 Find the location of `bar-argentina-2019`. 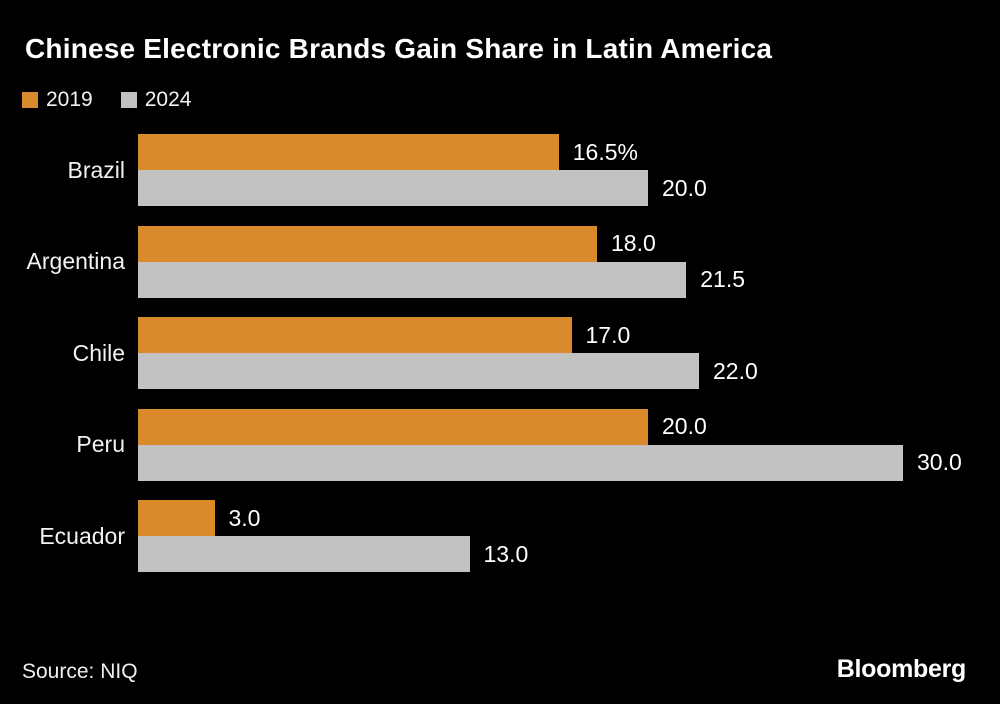

bar-argentina-2019 is located at coordinates (367, 243).